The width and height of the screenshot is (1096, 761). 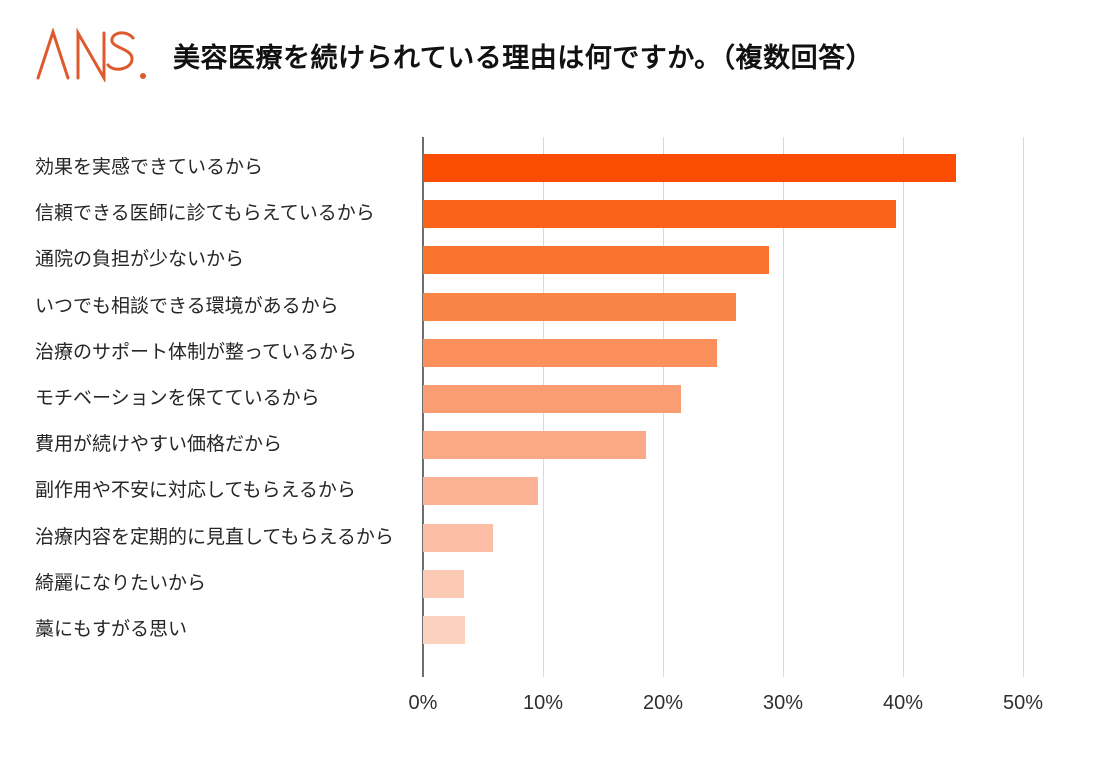 What do you see at coordinates (149, 167) in the screenshot?
I see `category-label: 効果を実感できているから` at bounding box center [149, 167].